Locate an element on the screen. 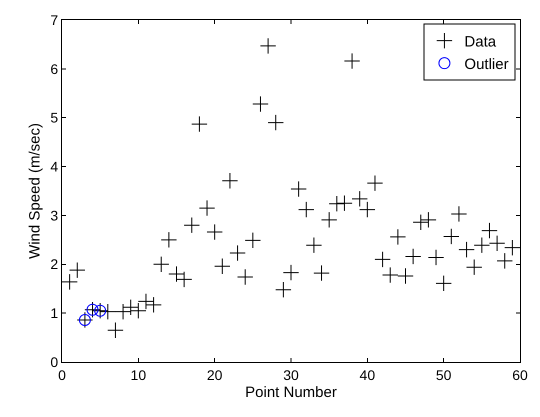 This screenshot has width=540, height=417. x-axis-title: Point Number is located at coordinates (291, 392).